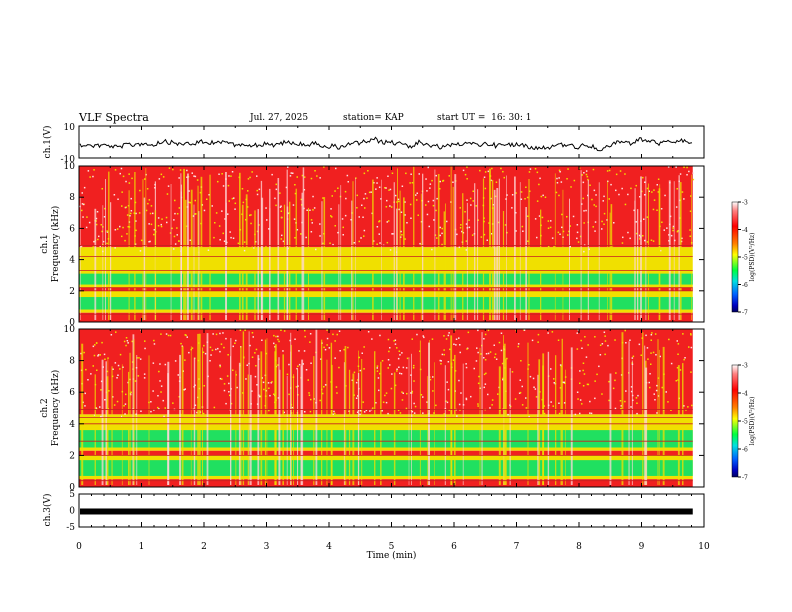 This screenshot has height=612, width=792. I want to click on ch2-spectrogram-band, so click(386, 468).